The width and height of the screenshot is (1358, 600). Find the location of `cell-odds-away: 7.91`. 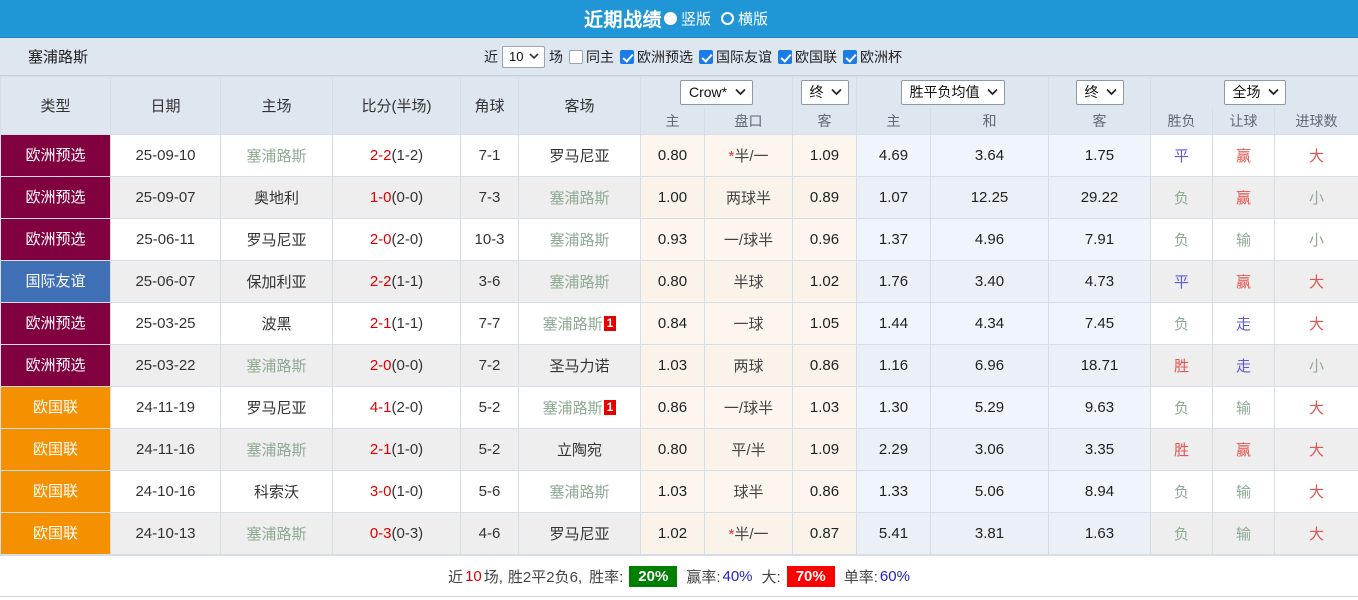

cell-odds-away: 7.91 is located at coordinates (1099, 239).